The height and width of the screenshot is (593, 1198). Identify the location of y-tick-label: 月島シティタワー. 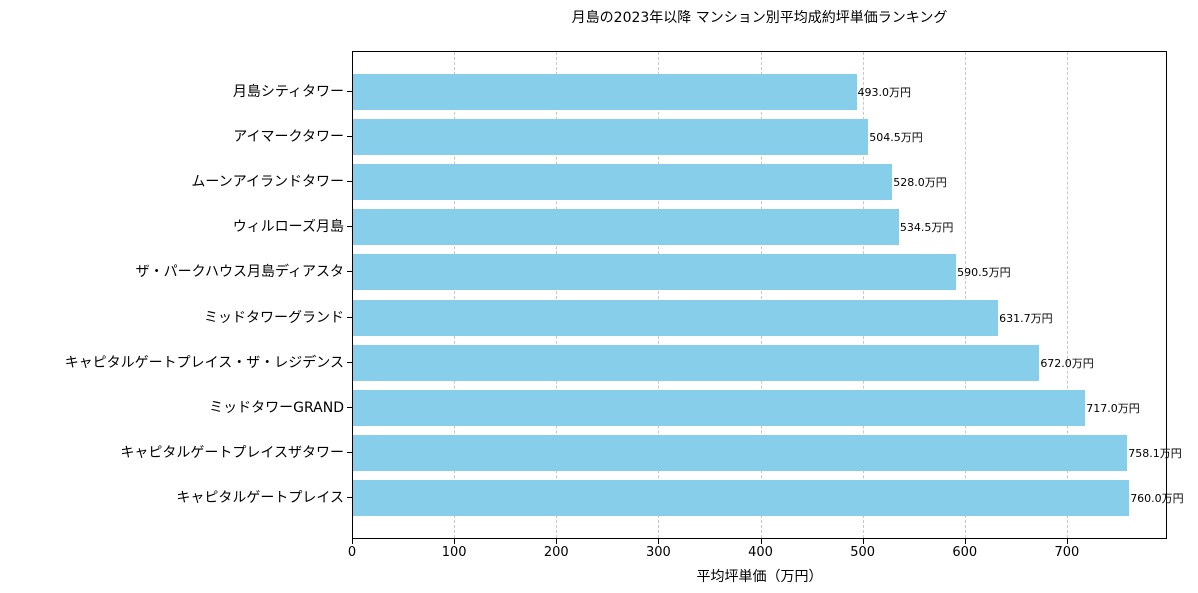
(288, 91).